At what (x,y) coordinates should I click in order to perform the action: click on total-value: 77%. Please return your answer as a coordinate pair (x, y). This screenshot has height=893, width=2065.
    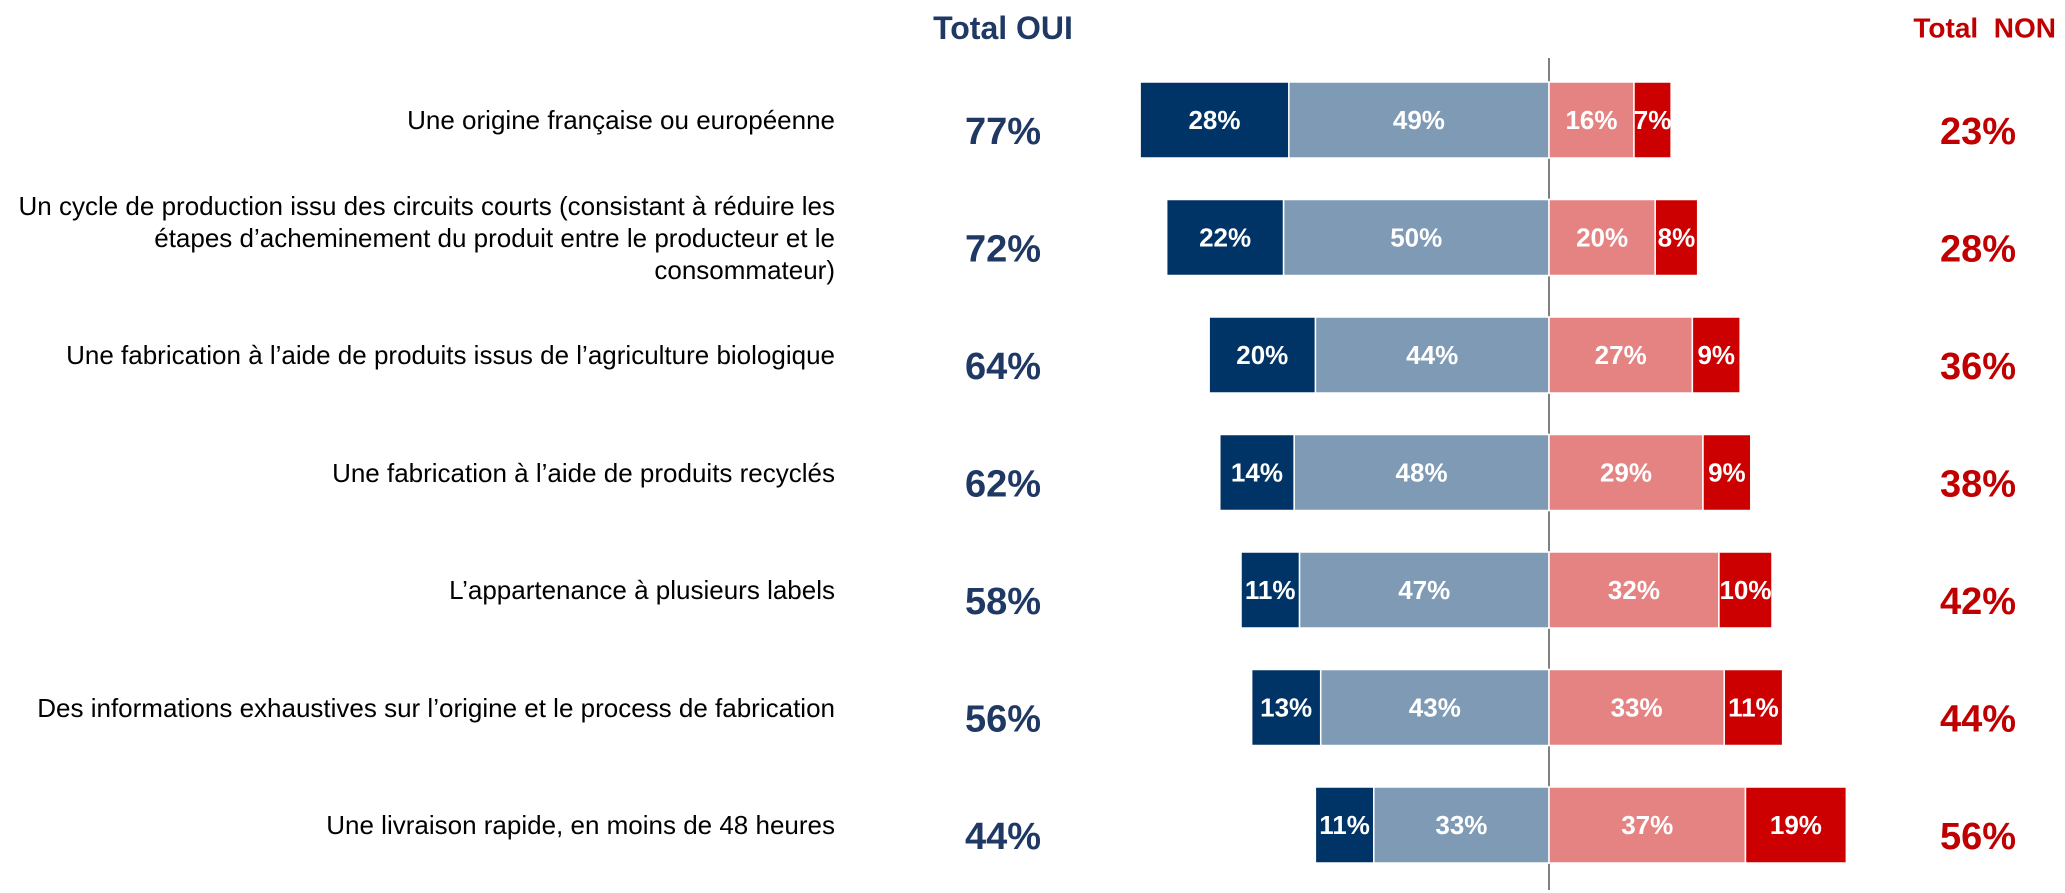
    Looking at the image, I should click on (1003, 132).